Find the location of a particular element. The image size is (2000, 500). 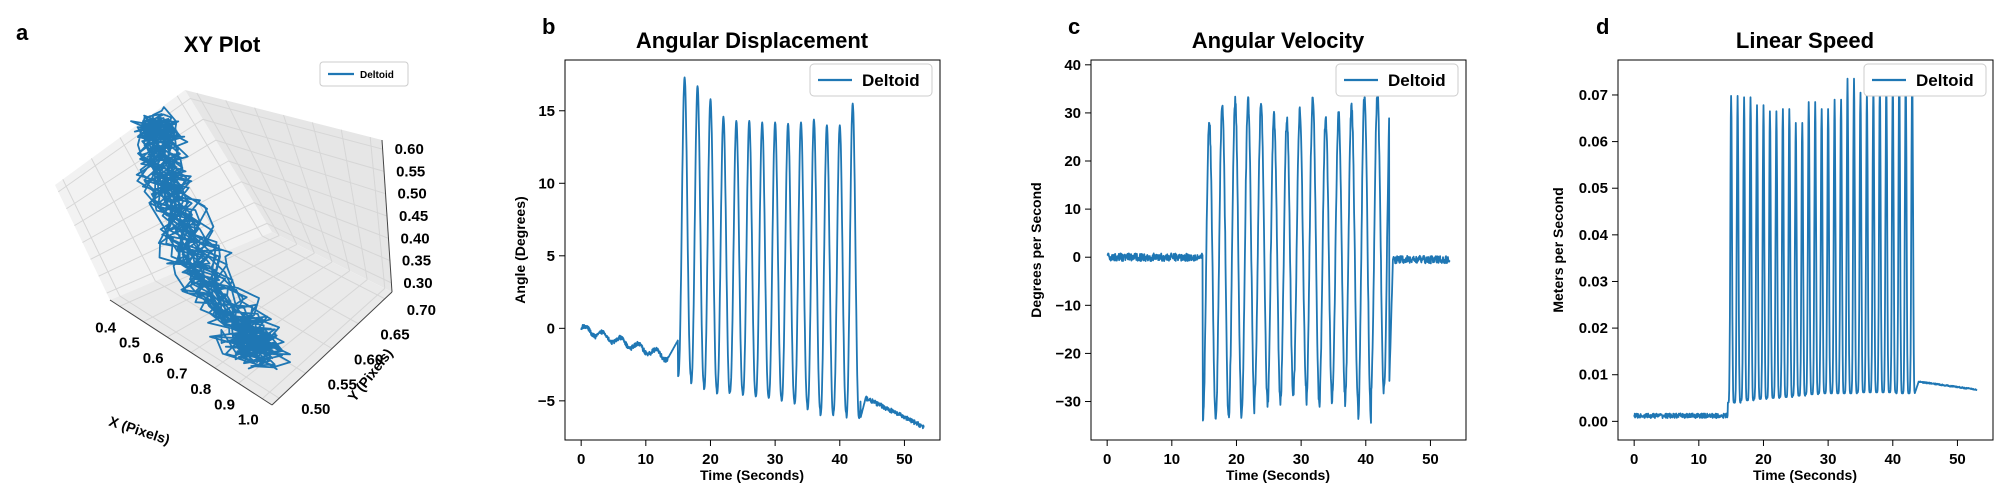

y-tick-label: 0.01 is located at coordinates (1593, 375).